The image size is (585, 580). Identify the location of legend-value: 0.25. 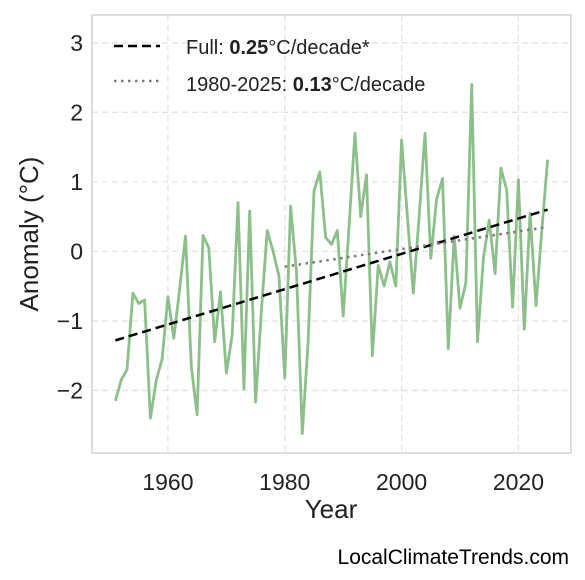
(248, 48).